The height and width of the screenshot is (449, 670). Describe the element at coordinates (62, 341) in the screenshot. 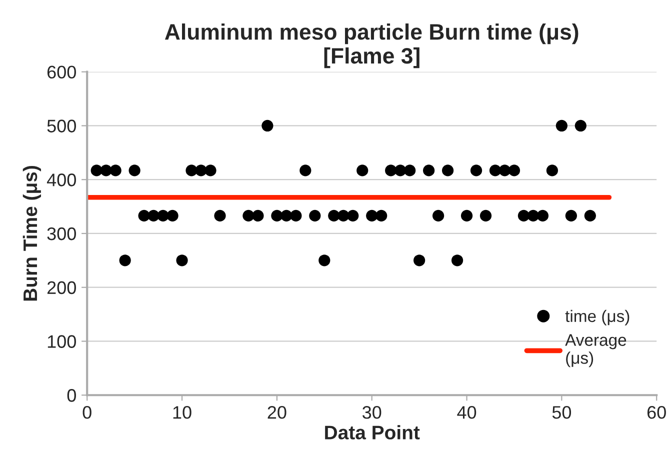

I see `y-tick-label: 100` at that location.